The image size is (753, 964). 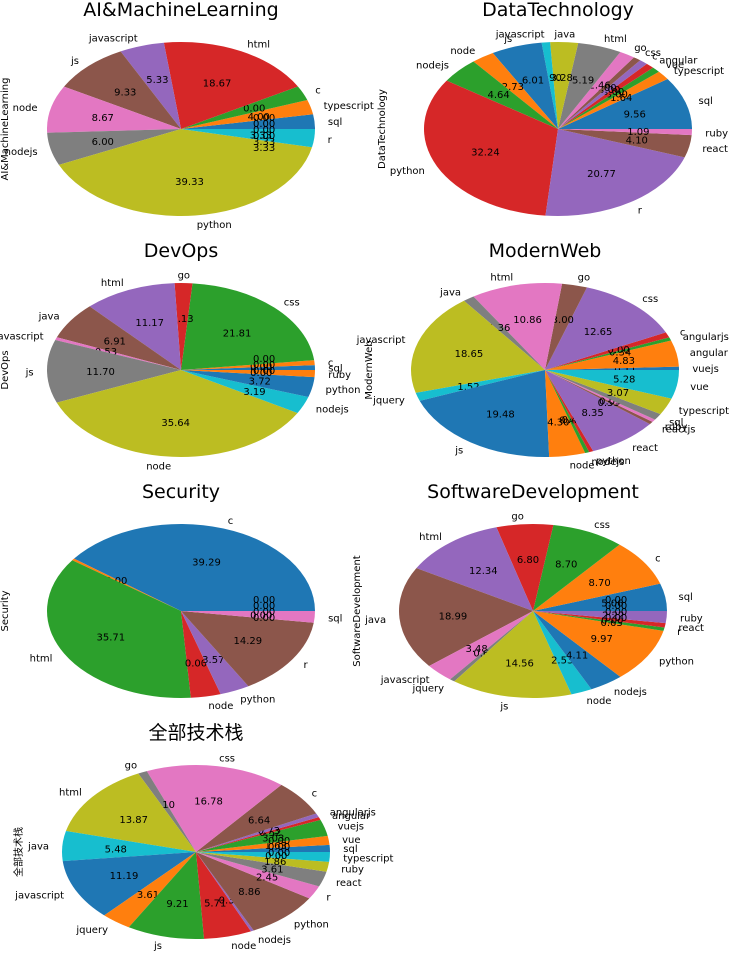 I want to click on pie-slice-python, so click(x=490, y=148).